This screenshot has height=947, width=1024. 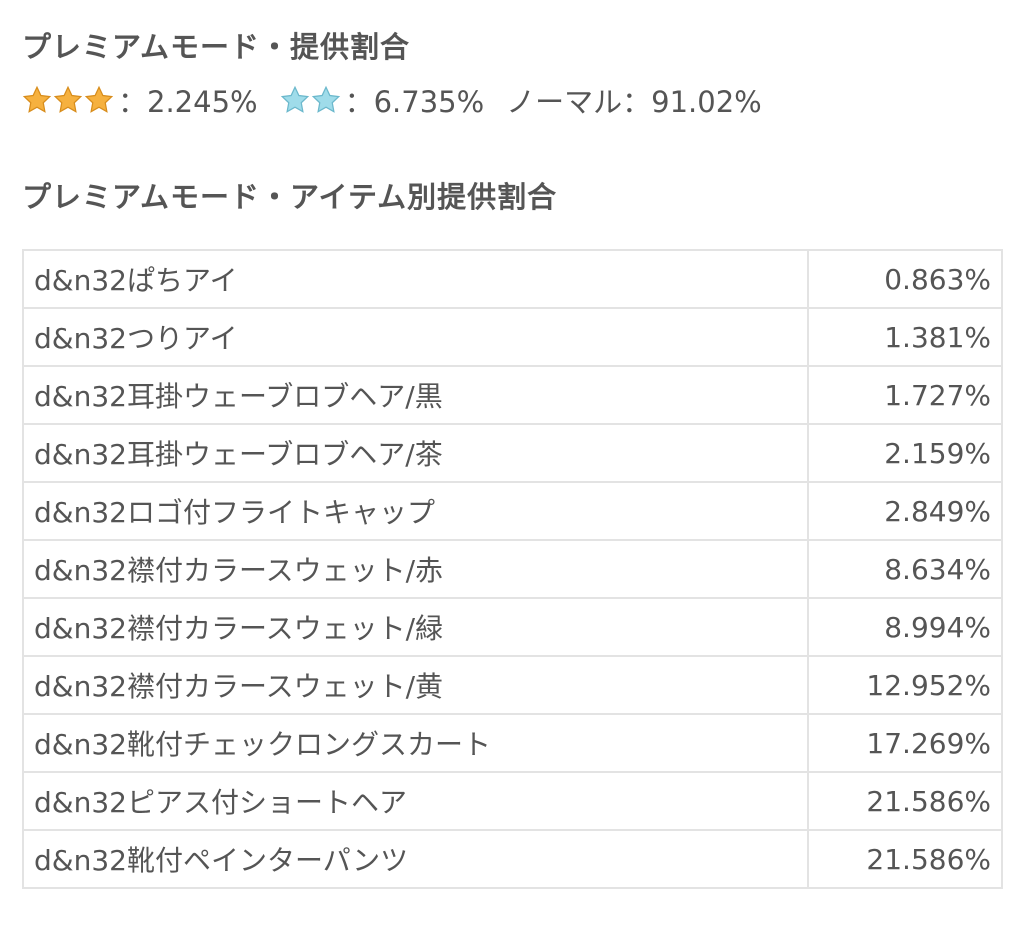 I want to click on table-row: d&n32耳掛ウェーブロブヘア/黒 1.727%, so click(x=512, y=395).